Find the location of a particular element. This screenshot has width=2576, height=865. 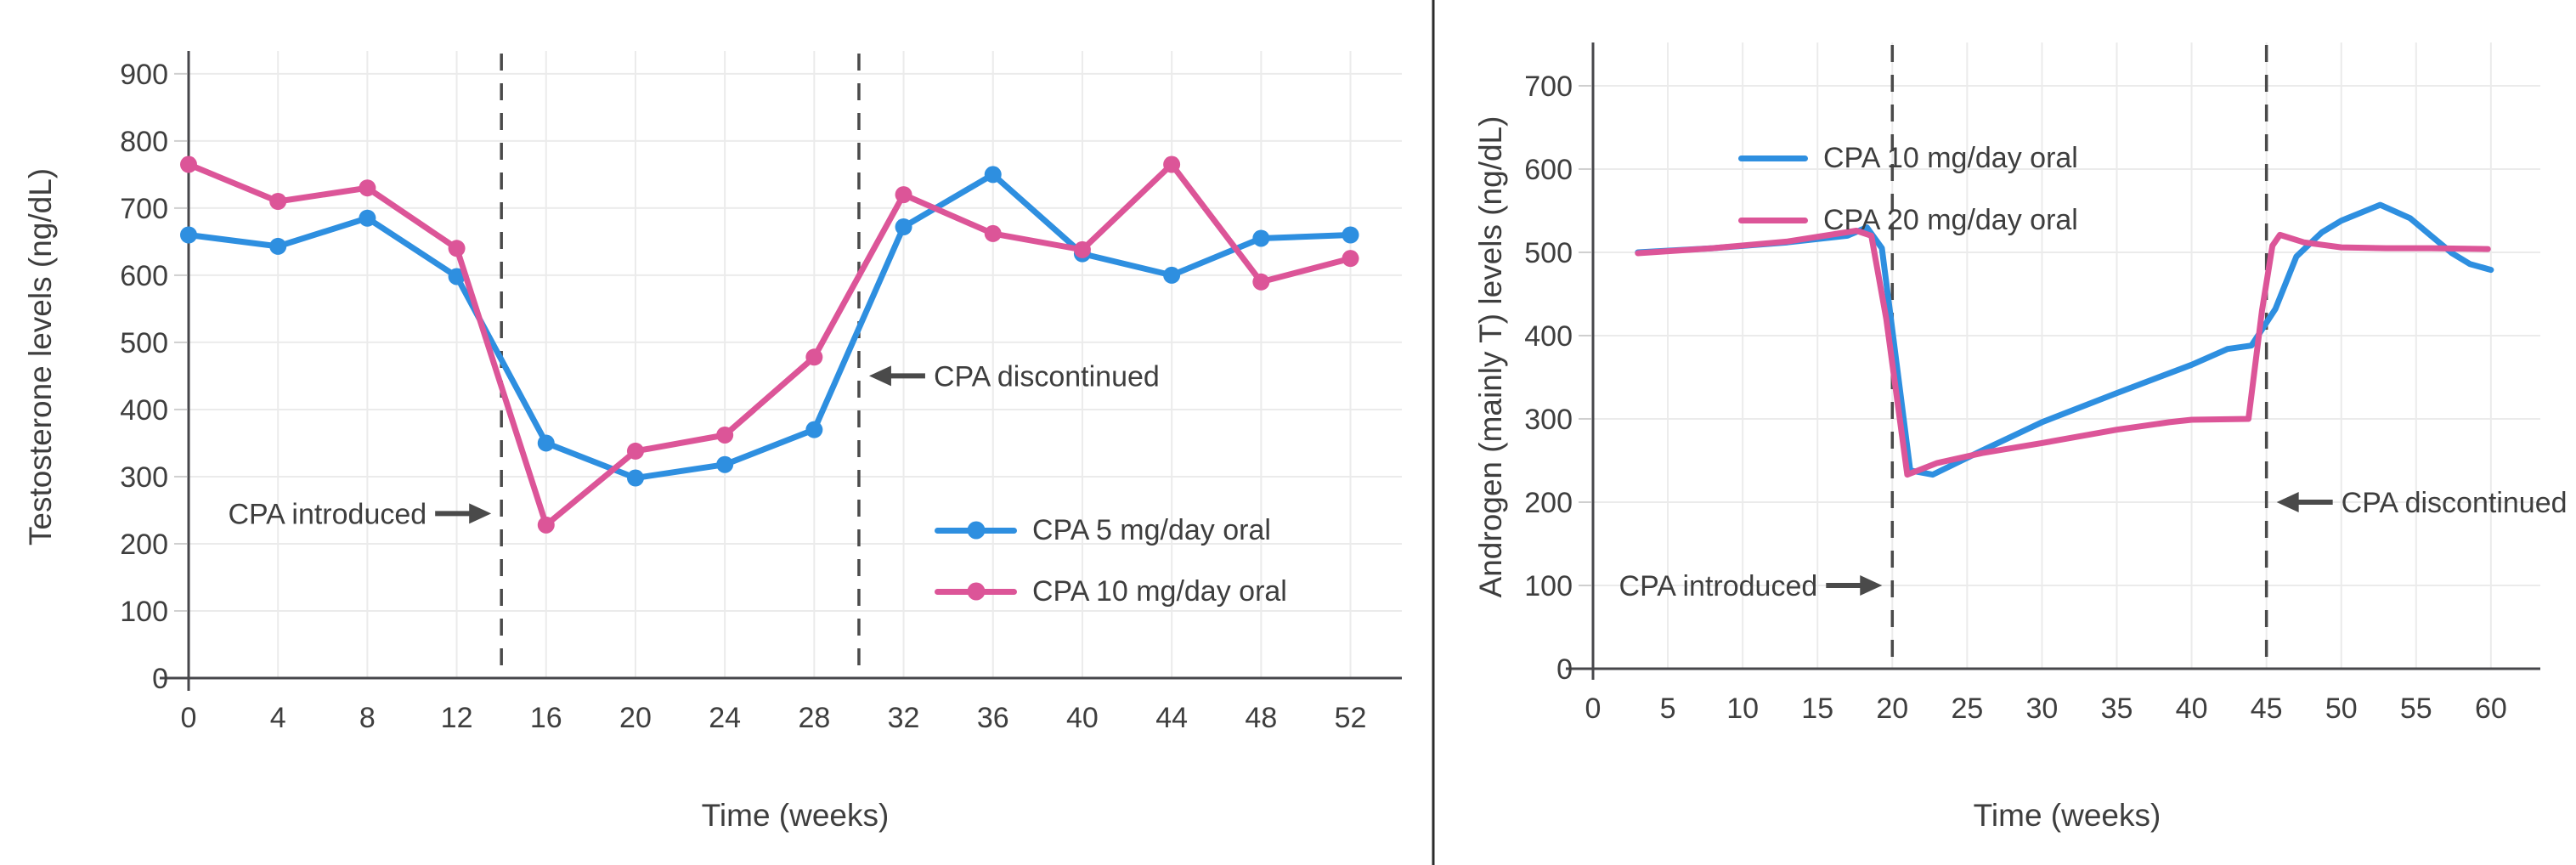

legend-item-cpa-5mg: CPA 5 mg/day oral is located at coordinates (1111, 530).